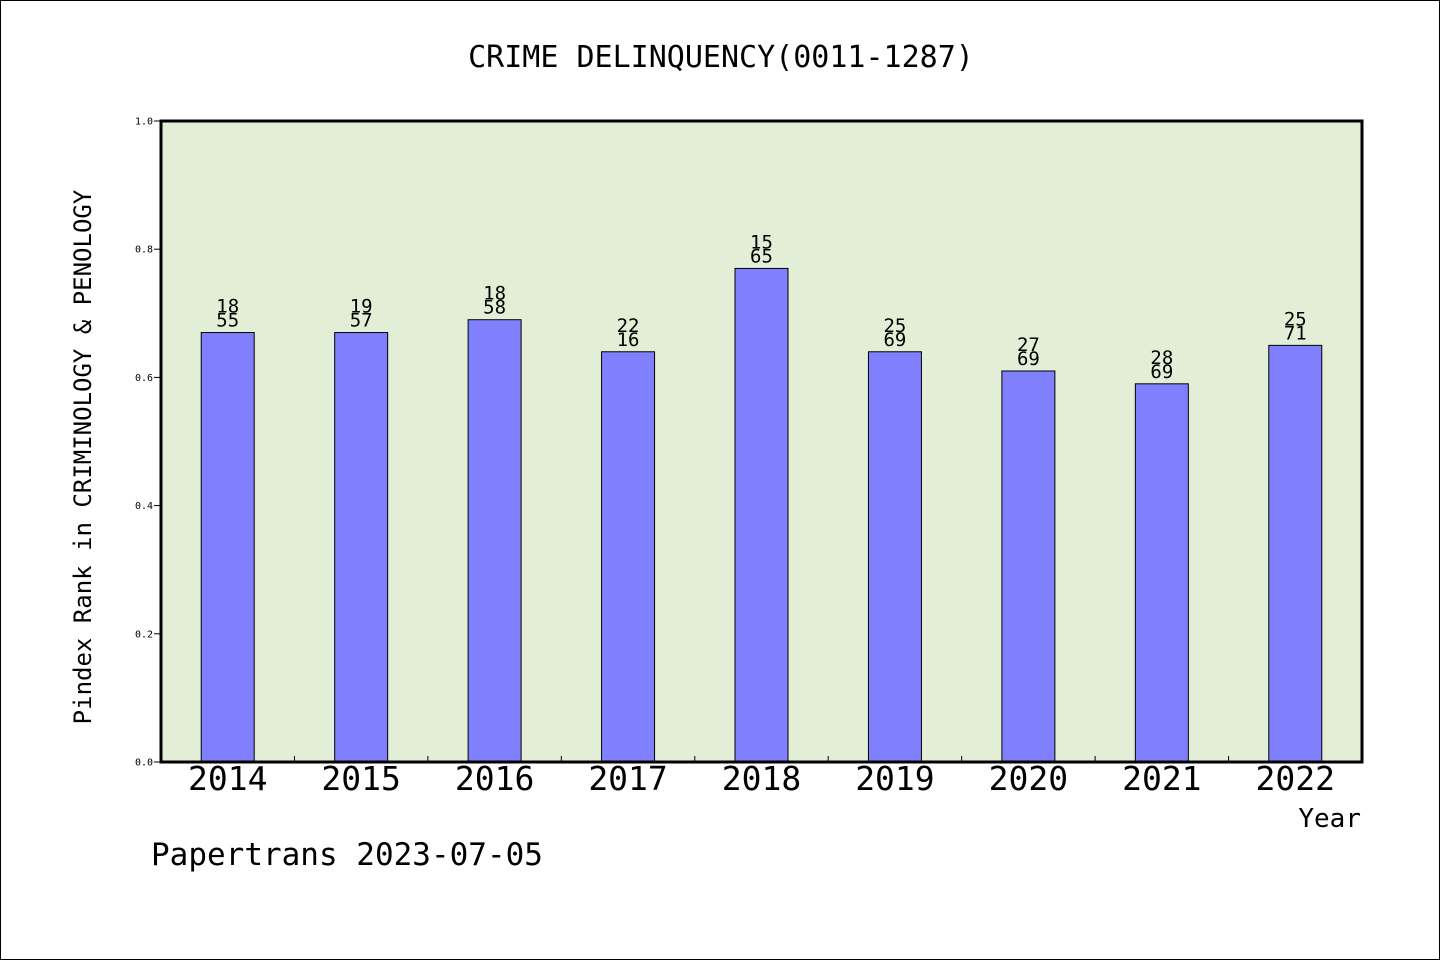 The height and width of the screenshot is (961, 1440). Describe the element at coordinates (761, 242) in the screenshot. I see `bar-label-top: 15` at that location.